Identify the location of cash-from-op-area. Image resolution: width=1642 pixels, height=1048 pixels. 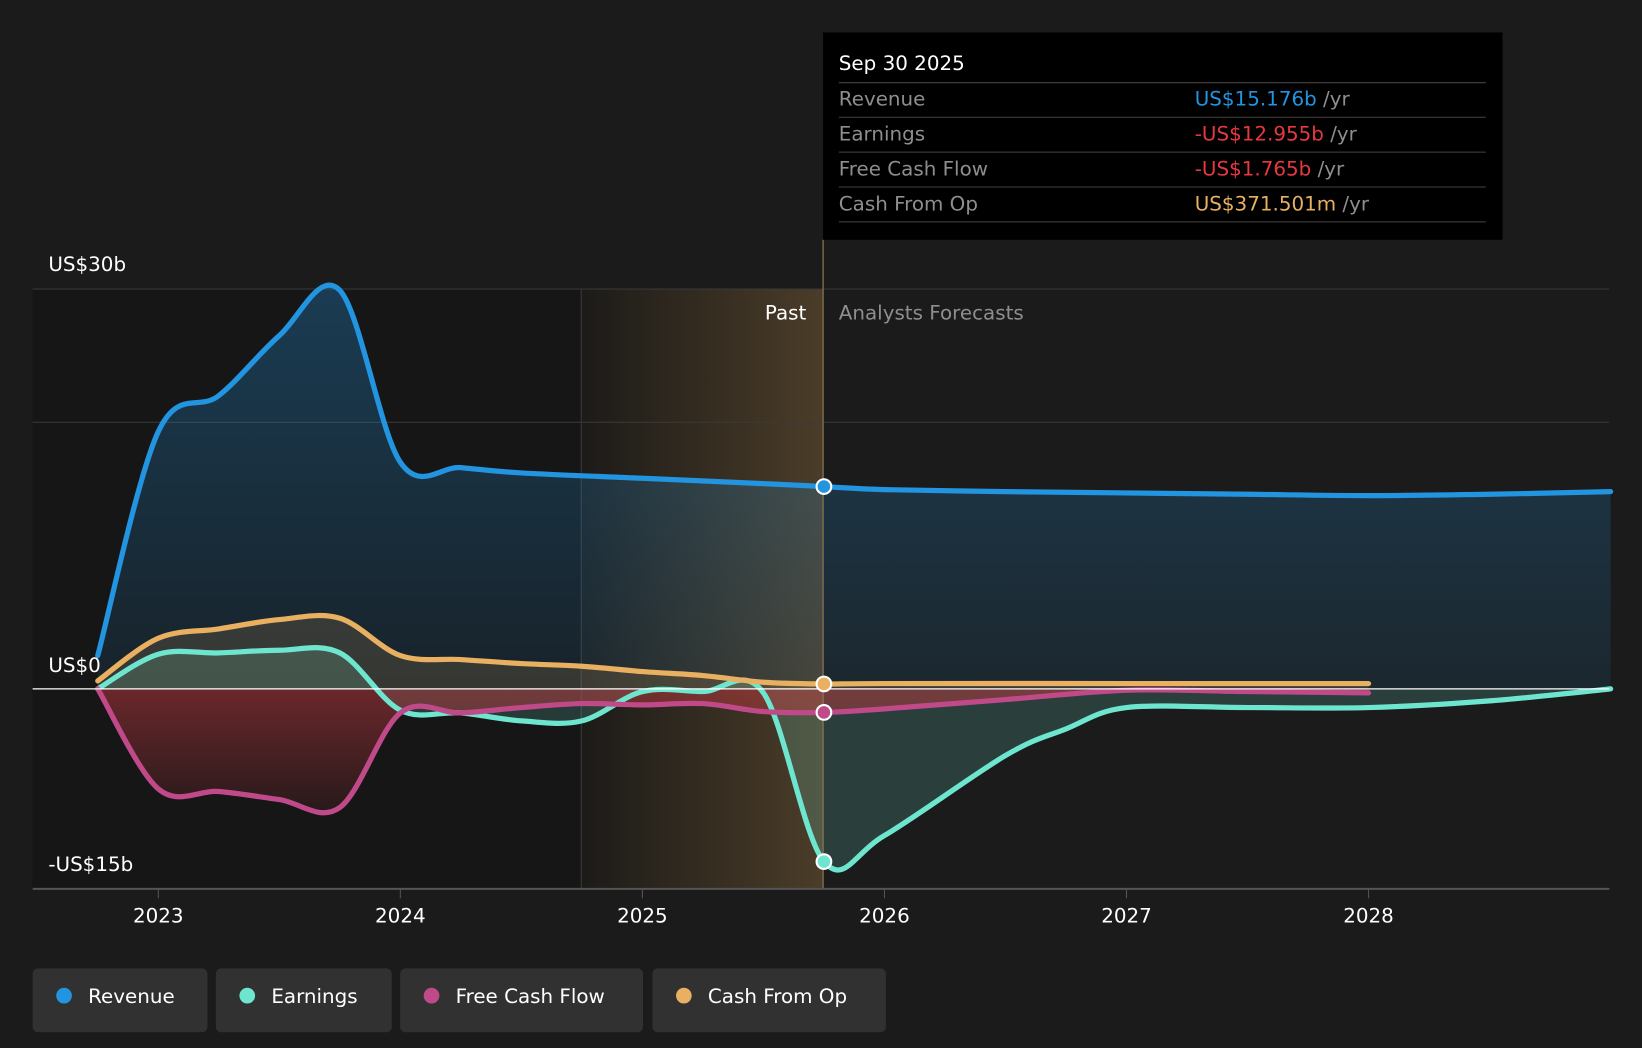
(733, 652).